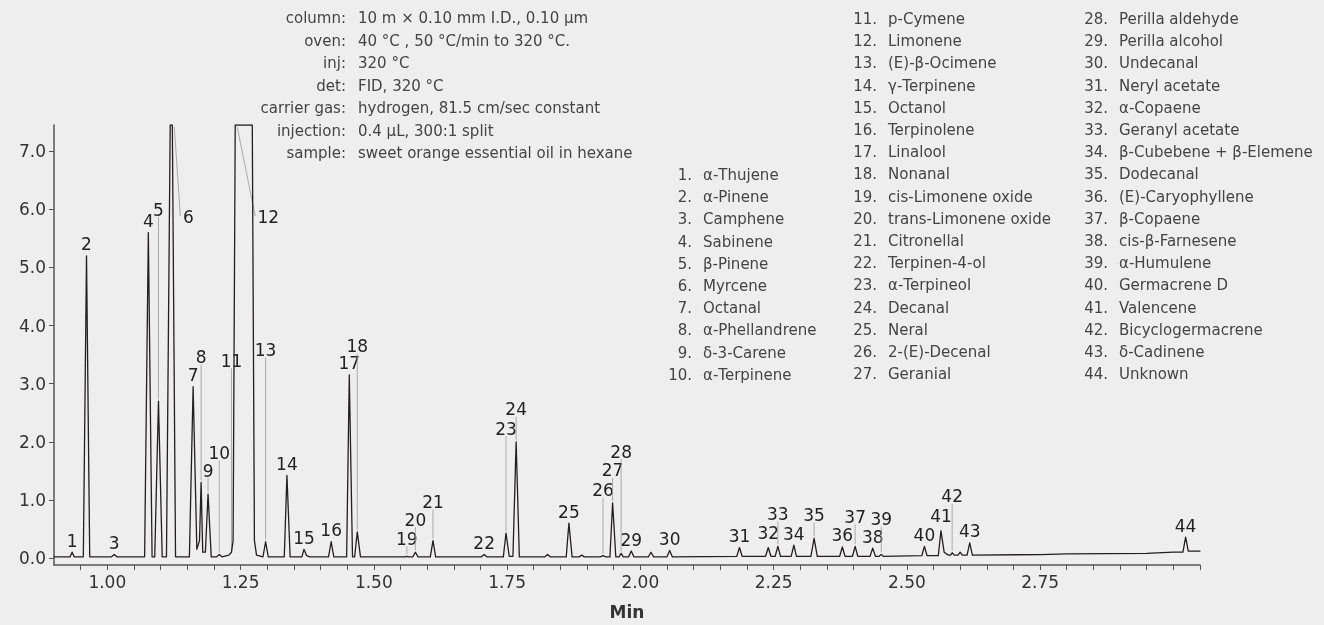  I want to click on annotation: 22. Terpinen-4-ol, so click(919, 263).